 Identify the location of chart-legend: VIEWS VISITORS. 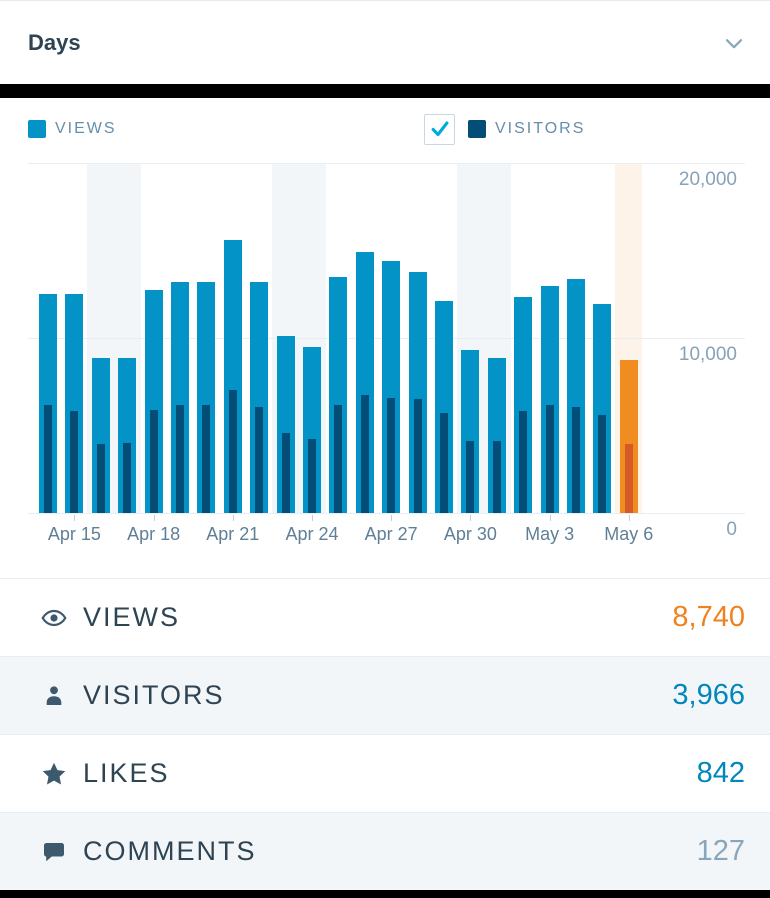
(385, 129).